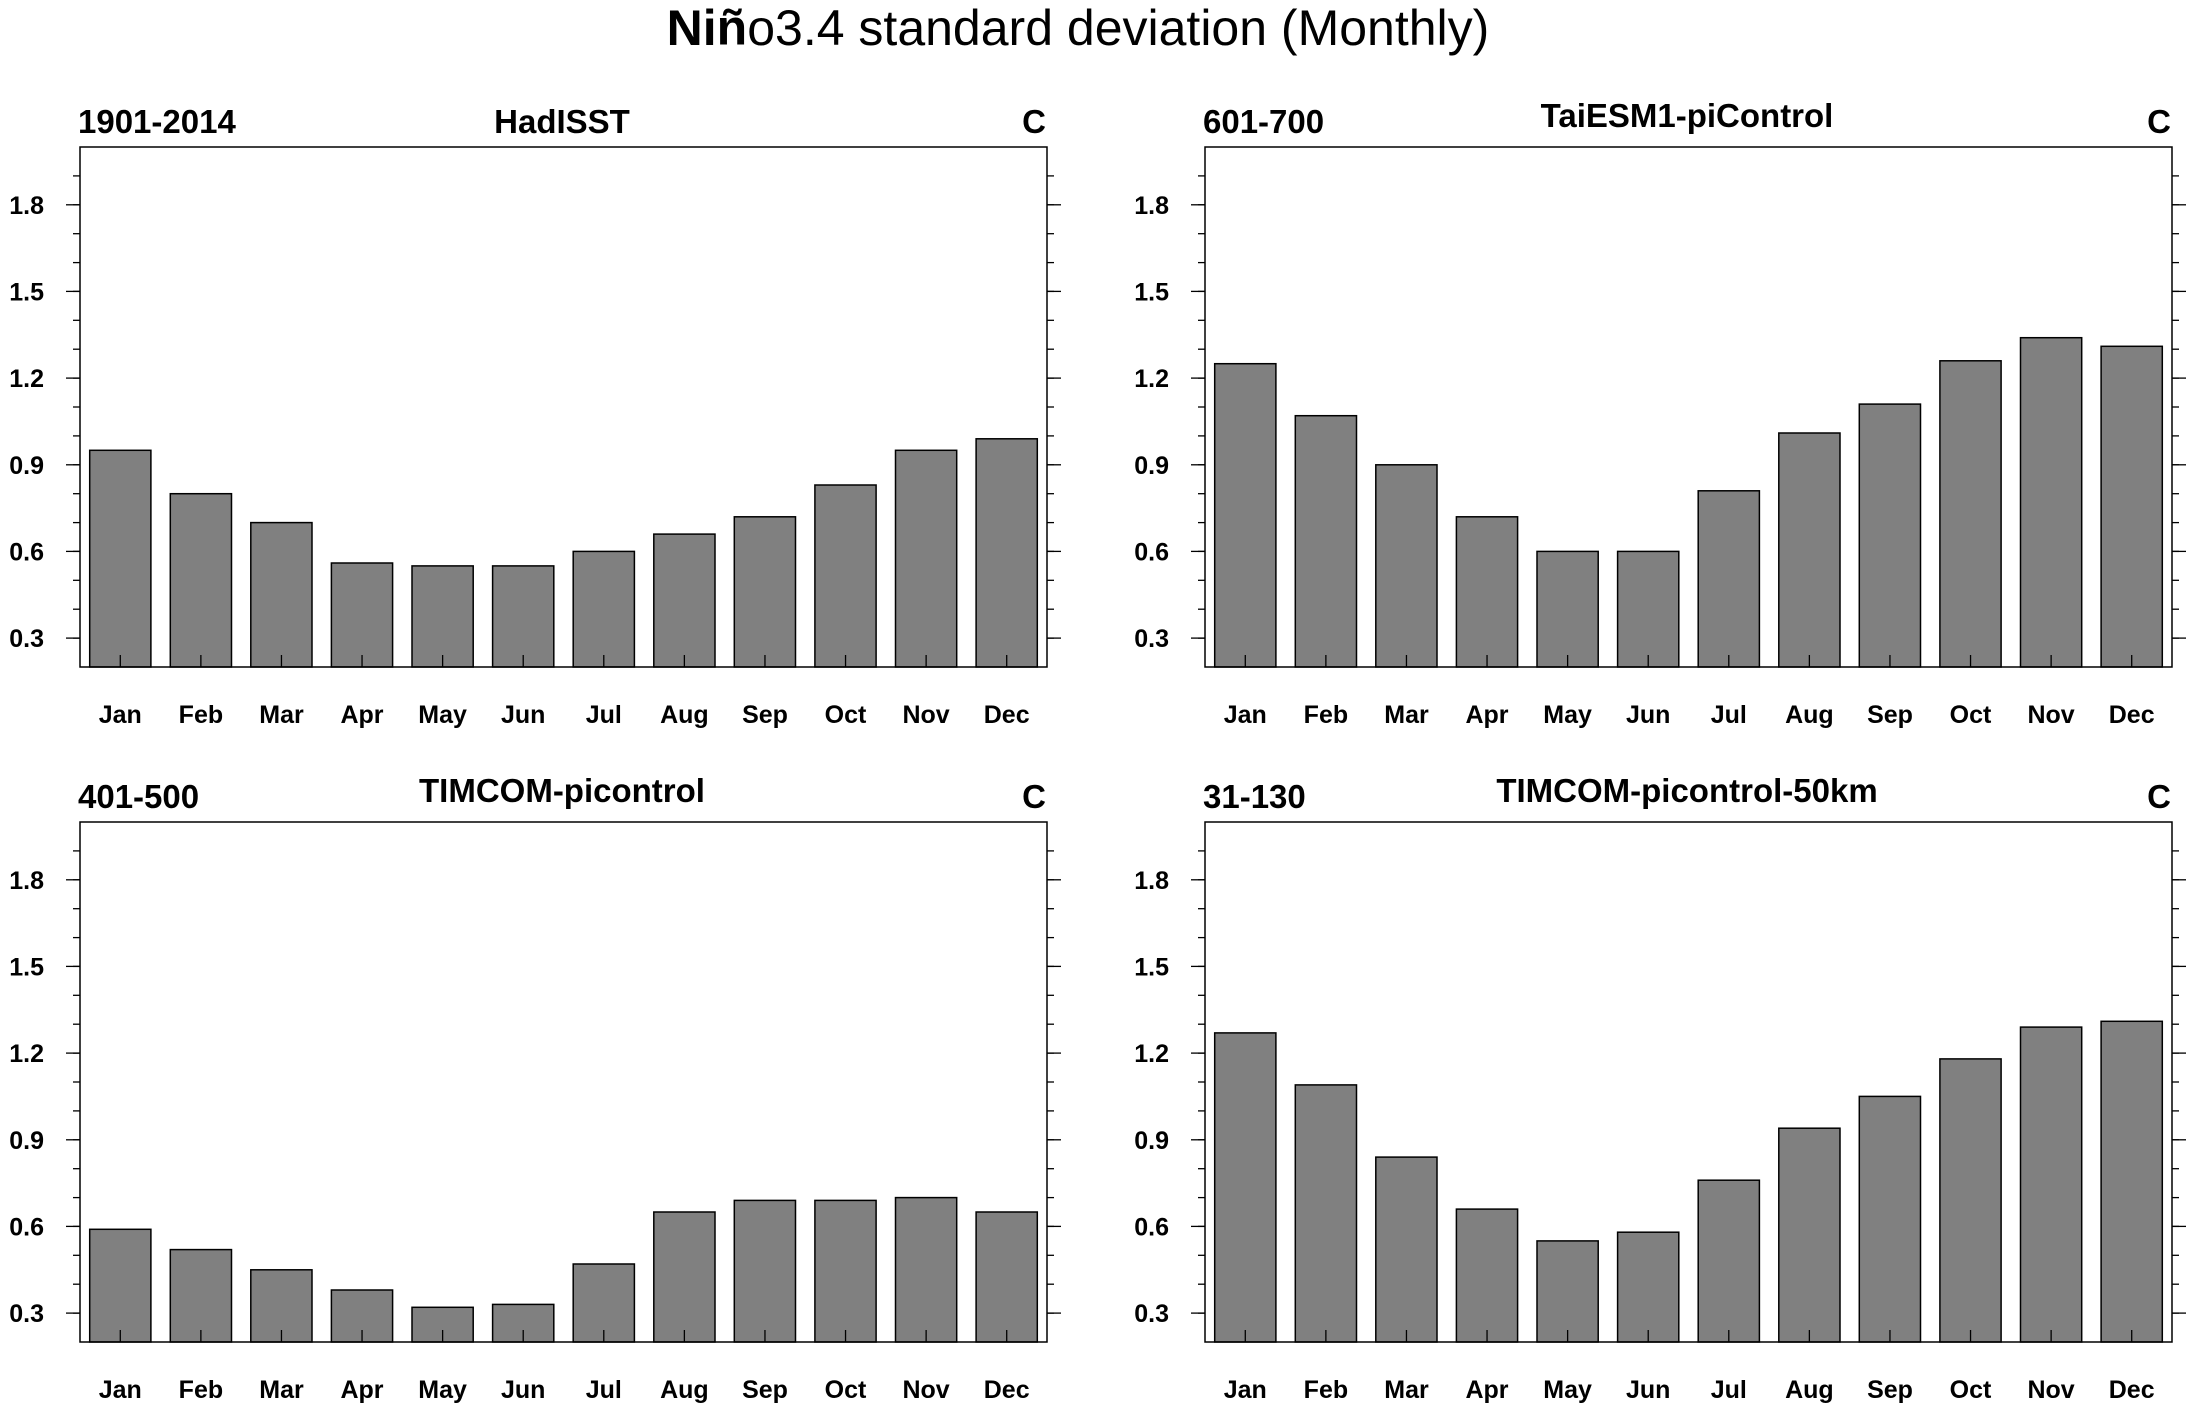 This screenshot has height=1412, width=2199. I want to click on panel-1: 1901-2014 HadISST C, so click(562, 121).